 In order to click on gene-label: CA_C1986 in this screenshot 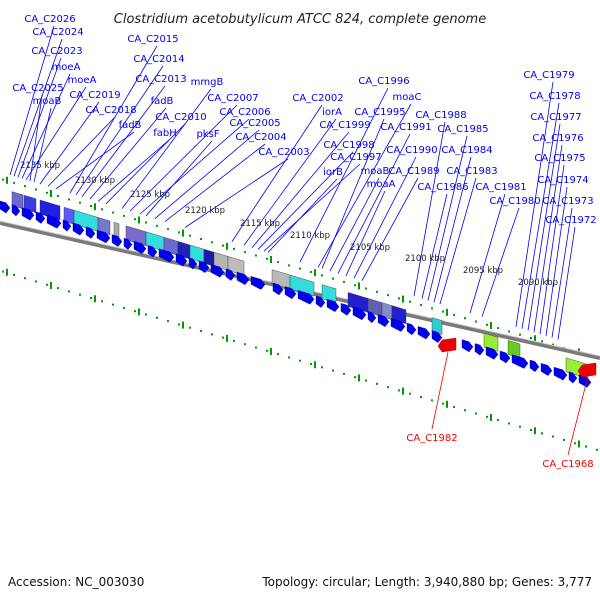, I will do `click(442, 187)`.